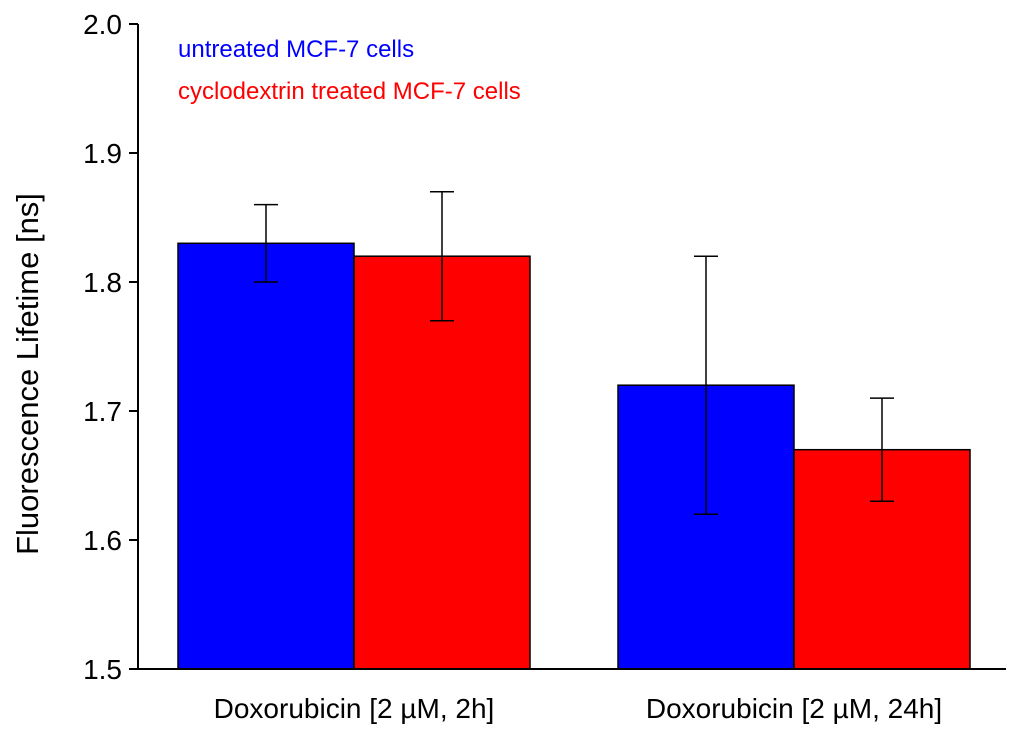 This screenshot has width=1024, height=738. Describe the element at coordinates (794, 708) in the screenshot. I see `x-tick-label: Doxorubicin [2 µM, 24h]` at that location.